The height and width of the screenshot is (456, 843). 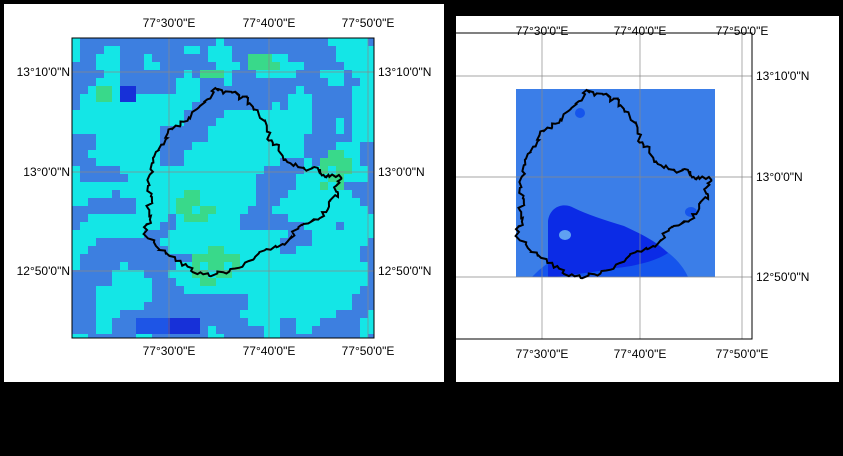 What do you see at coordinates (542, 31) in the screenshot?
I see `top-longitude-label: 77°30'0"E` at bounding box center [542, 31].